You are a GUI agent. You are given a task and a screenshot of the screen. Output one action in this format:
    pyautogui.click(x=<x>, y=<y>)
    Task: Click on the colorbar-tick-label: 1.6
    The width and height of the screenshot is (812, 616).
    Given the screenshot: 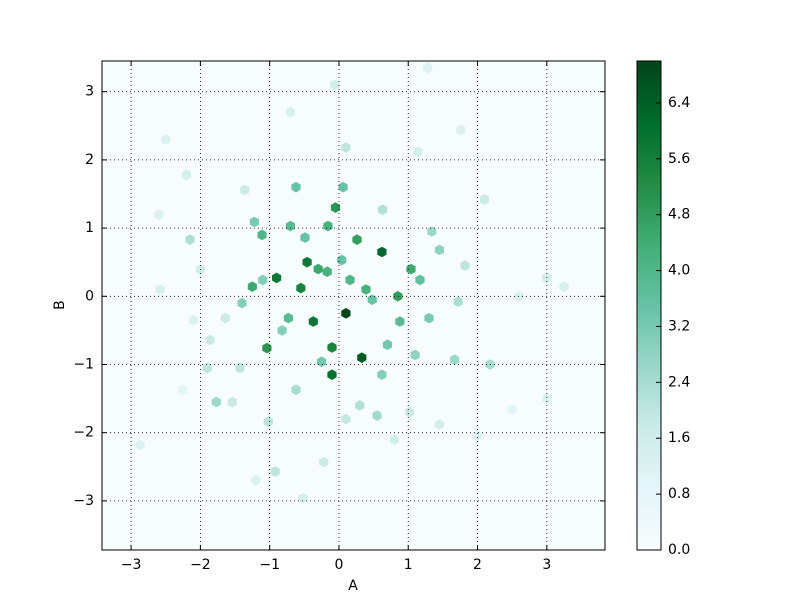 What is the action you would take?
    pyautogui.click(x=679, y=438)
    